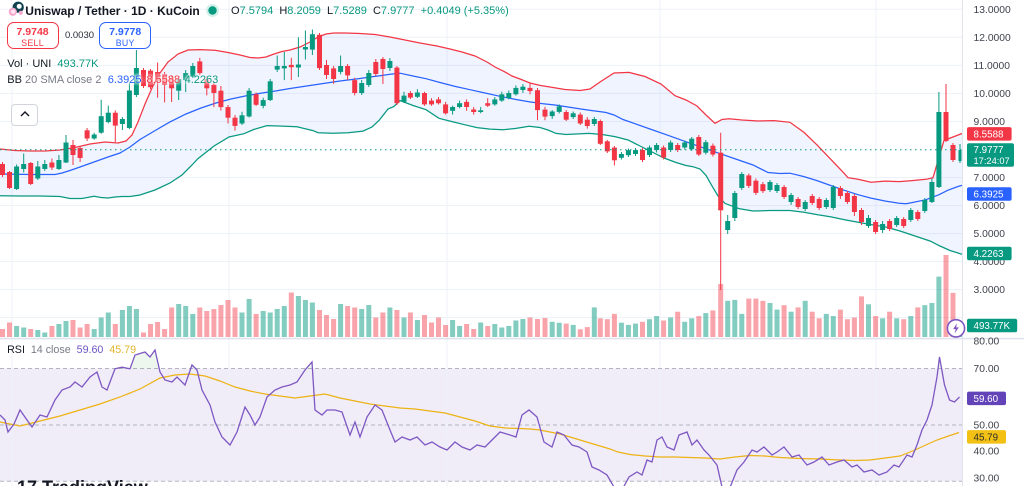 This screenshot has width=1024, height=486. What do you see at coordinates (990, 262) in the screenshot?
I see `svg-text: 4.0000` at bounding box center [990, 262].